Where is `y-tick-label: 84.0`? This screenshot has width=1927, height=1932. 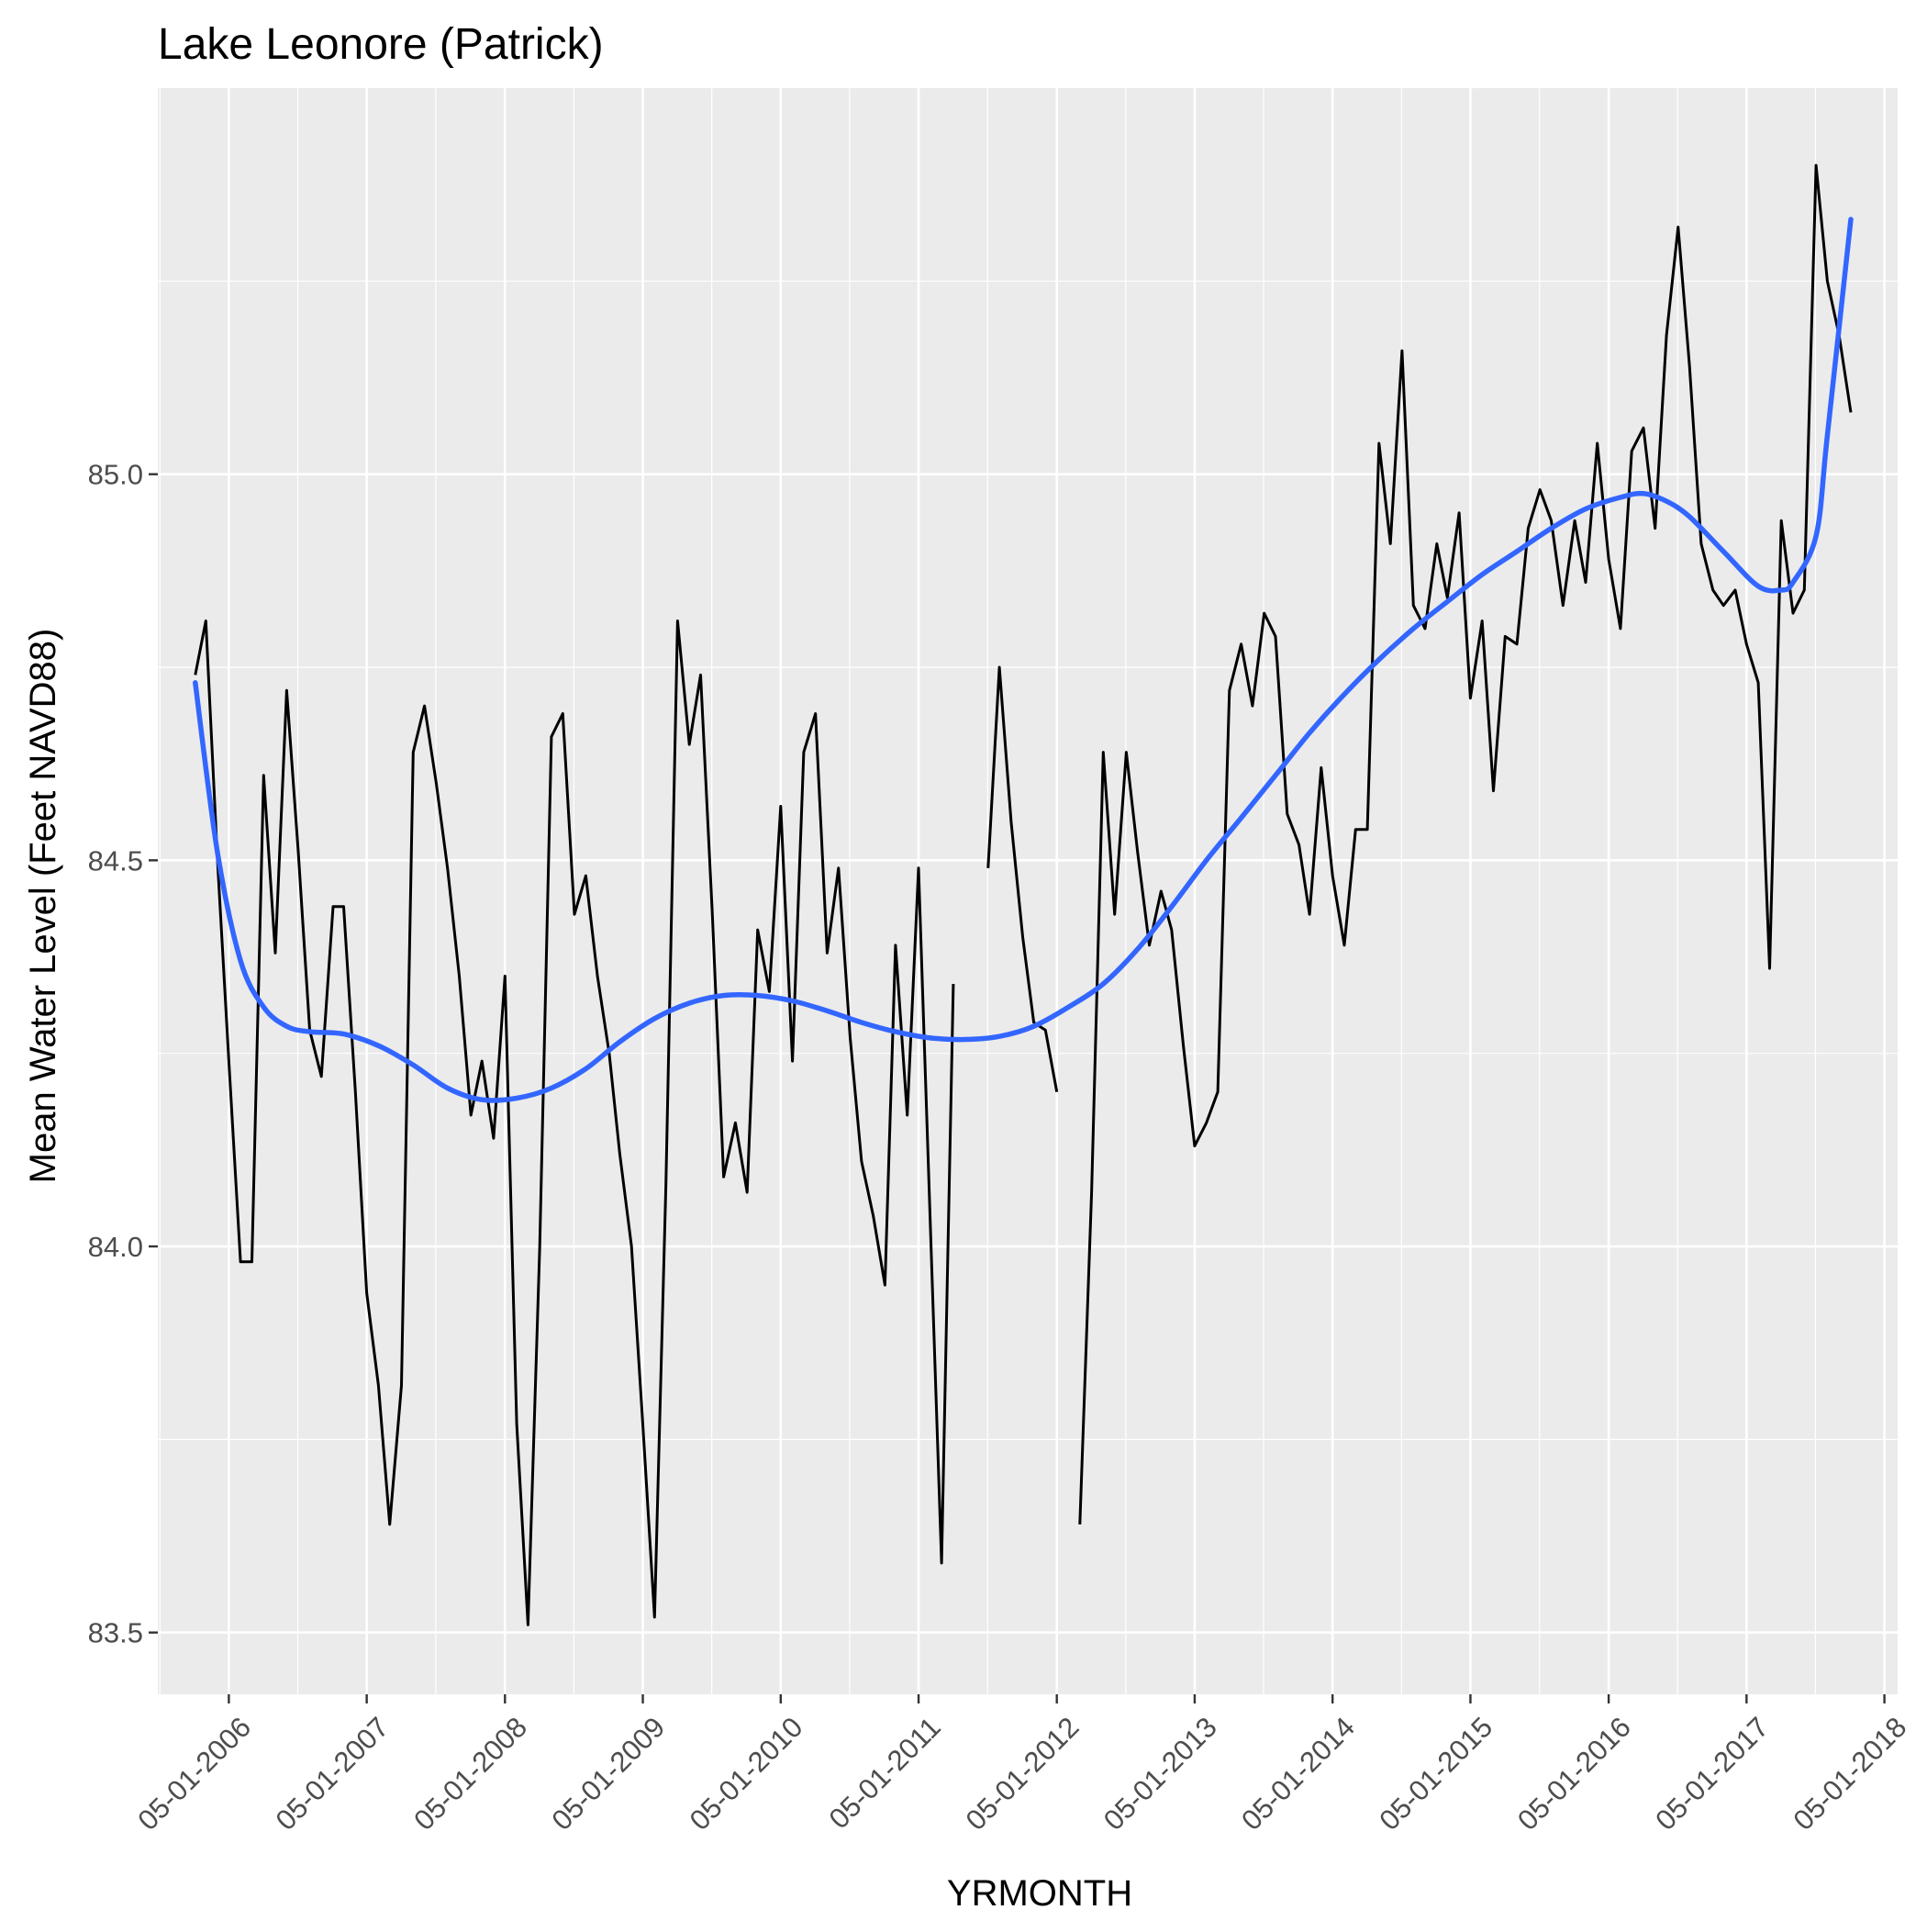
y-tick-label: 84.0 is located at coordinates (115, 1247).